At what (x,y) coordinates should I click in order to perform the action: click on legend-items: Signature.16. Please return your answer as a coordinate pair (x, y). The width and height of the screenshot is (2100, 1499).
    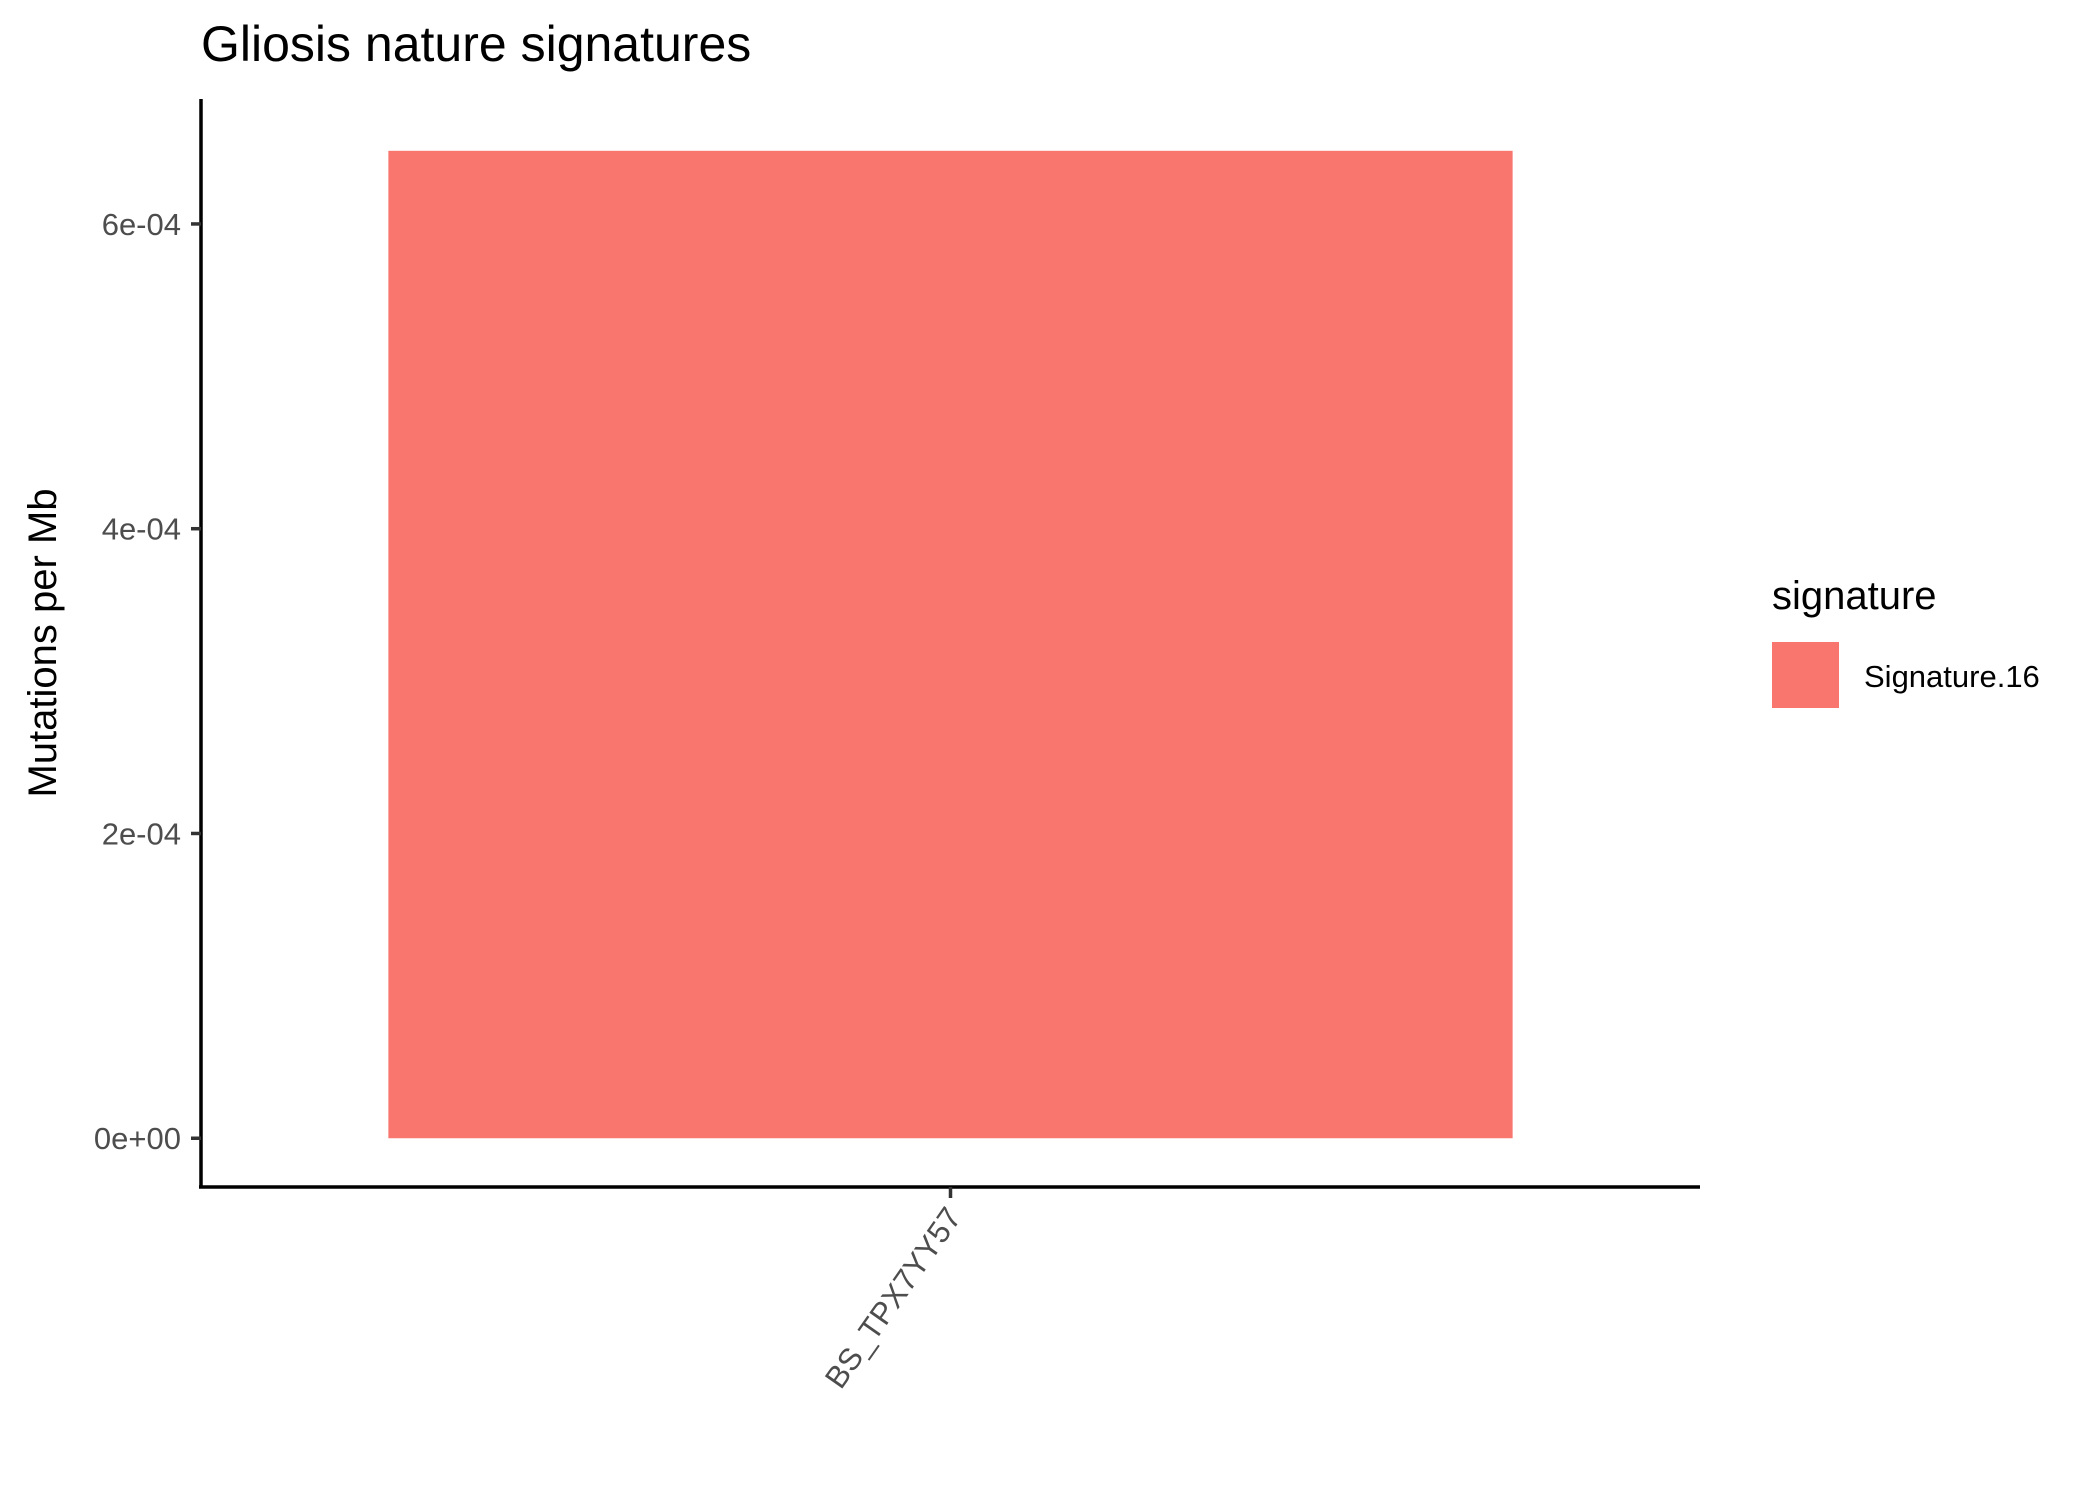
    Looking at the image, I should click on (1906, 675).